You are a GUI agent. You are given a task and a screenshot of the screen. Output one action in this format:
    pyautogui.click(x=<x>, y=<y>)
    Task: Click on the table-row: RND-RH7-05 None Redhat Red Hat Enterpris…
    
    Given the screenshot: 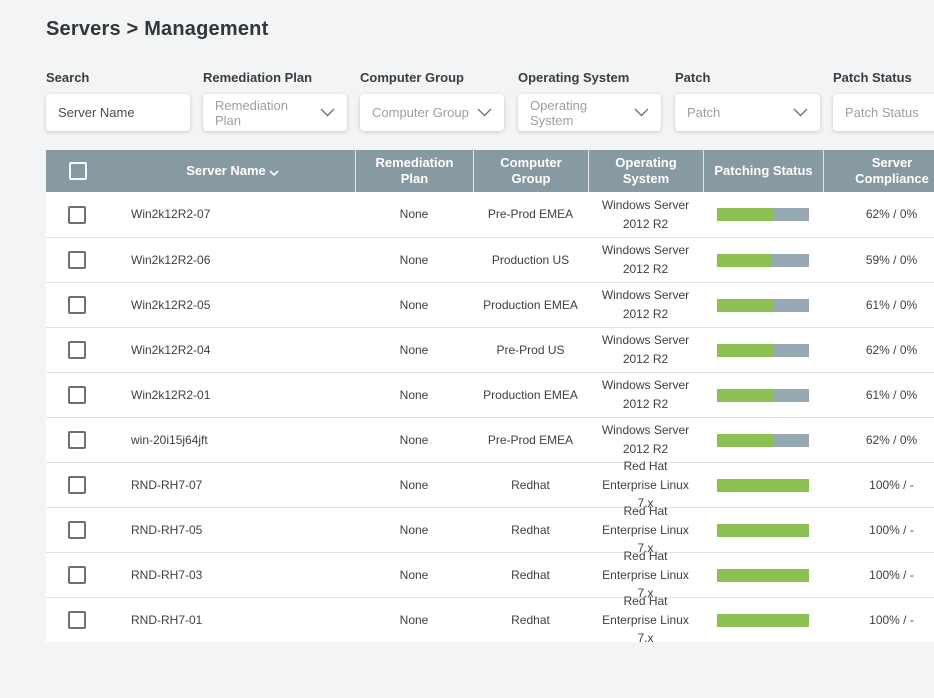 What is the action you would take?
    pyautogui.click(x=490, y=530)
    